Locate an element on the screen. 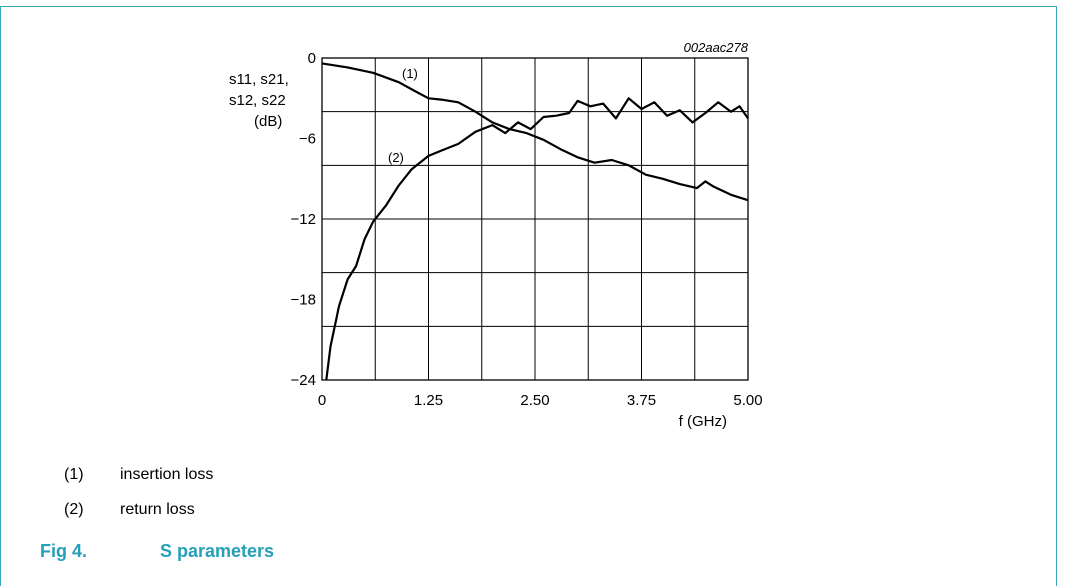  x-tick-label: 2.50 is located at coordinates (534, 400).